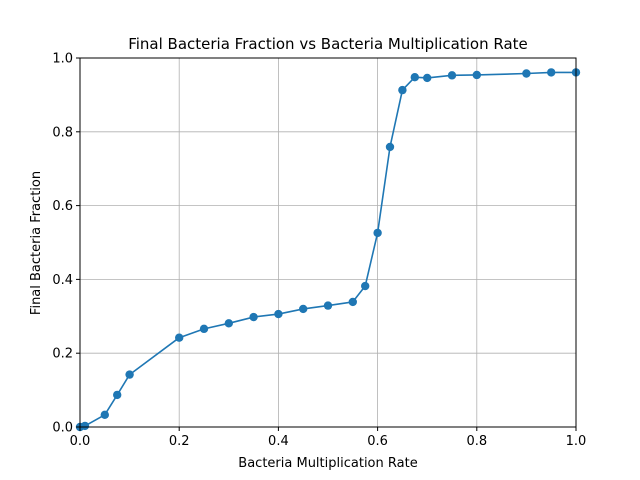  Describe the element at coordinates (62, 59) in the screenshot. I see `y-tick-label: 1.0` at that location.